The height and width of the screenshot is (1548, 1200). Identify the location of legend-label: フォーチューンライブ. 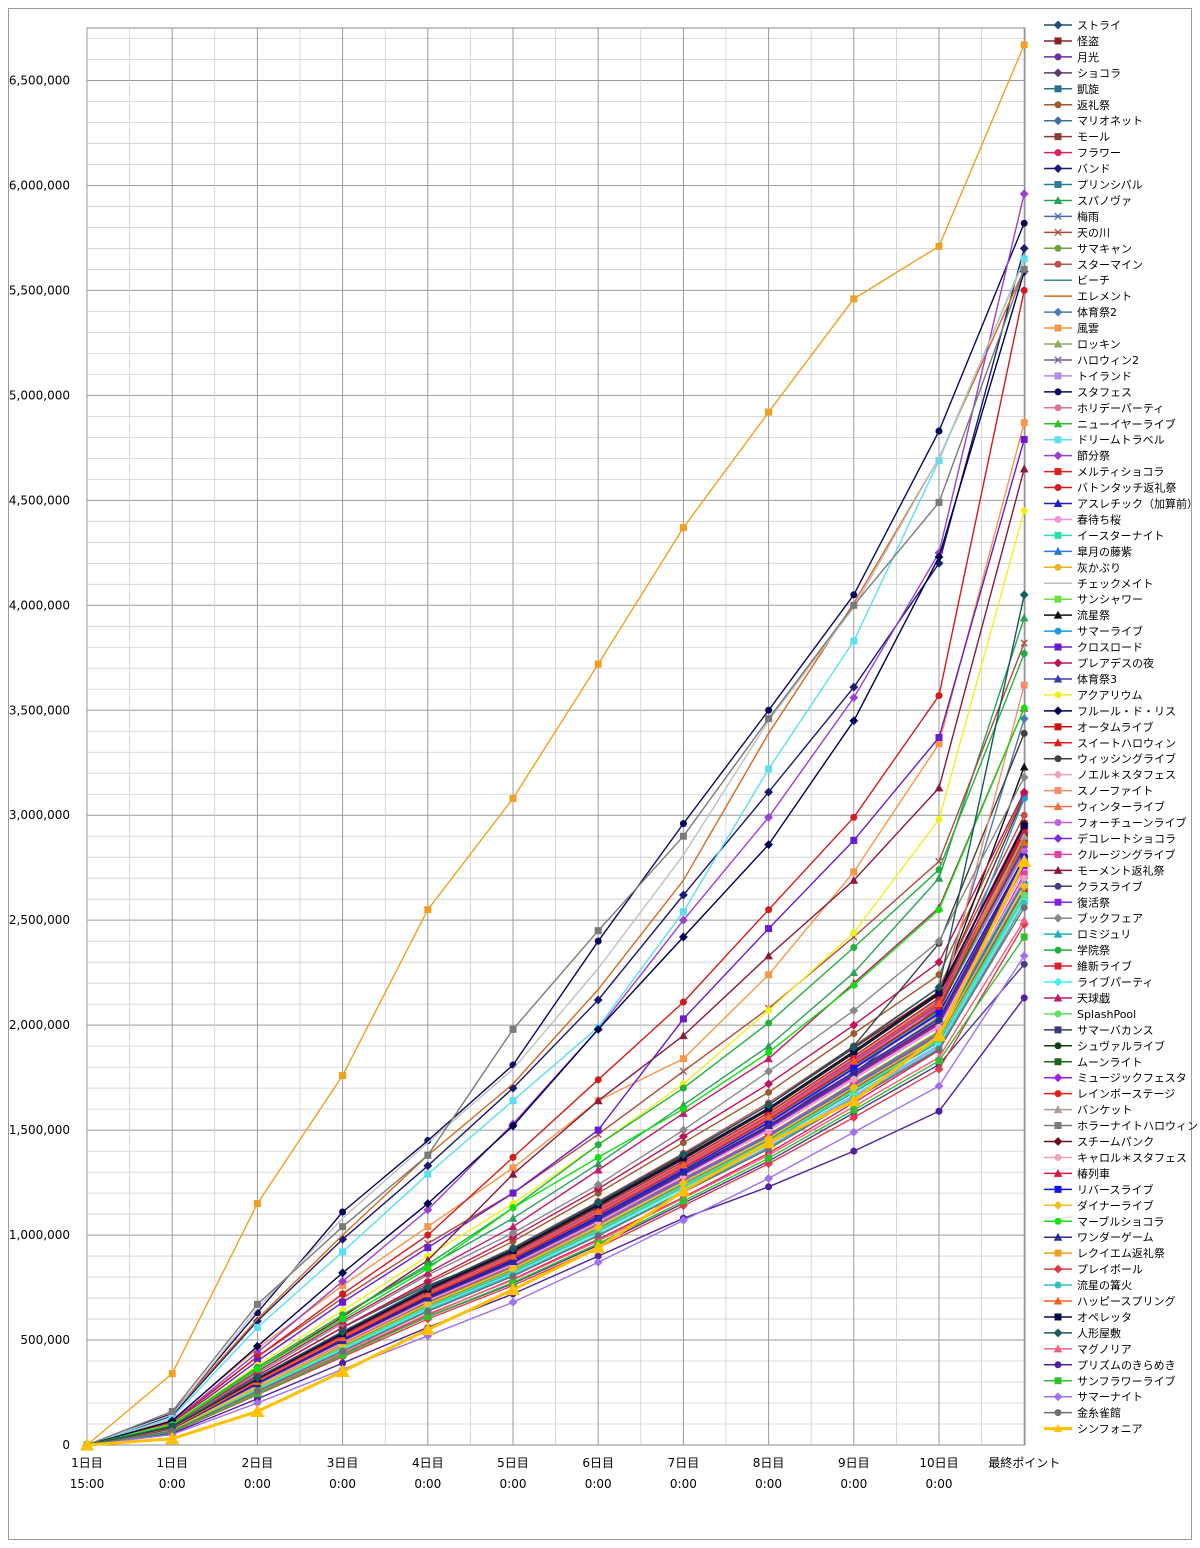
(1131, 823).